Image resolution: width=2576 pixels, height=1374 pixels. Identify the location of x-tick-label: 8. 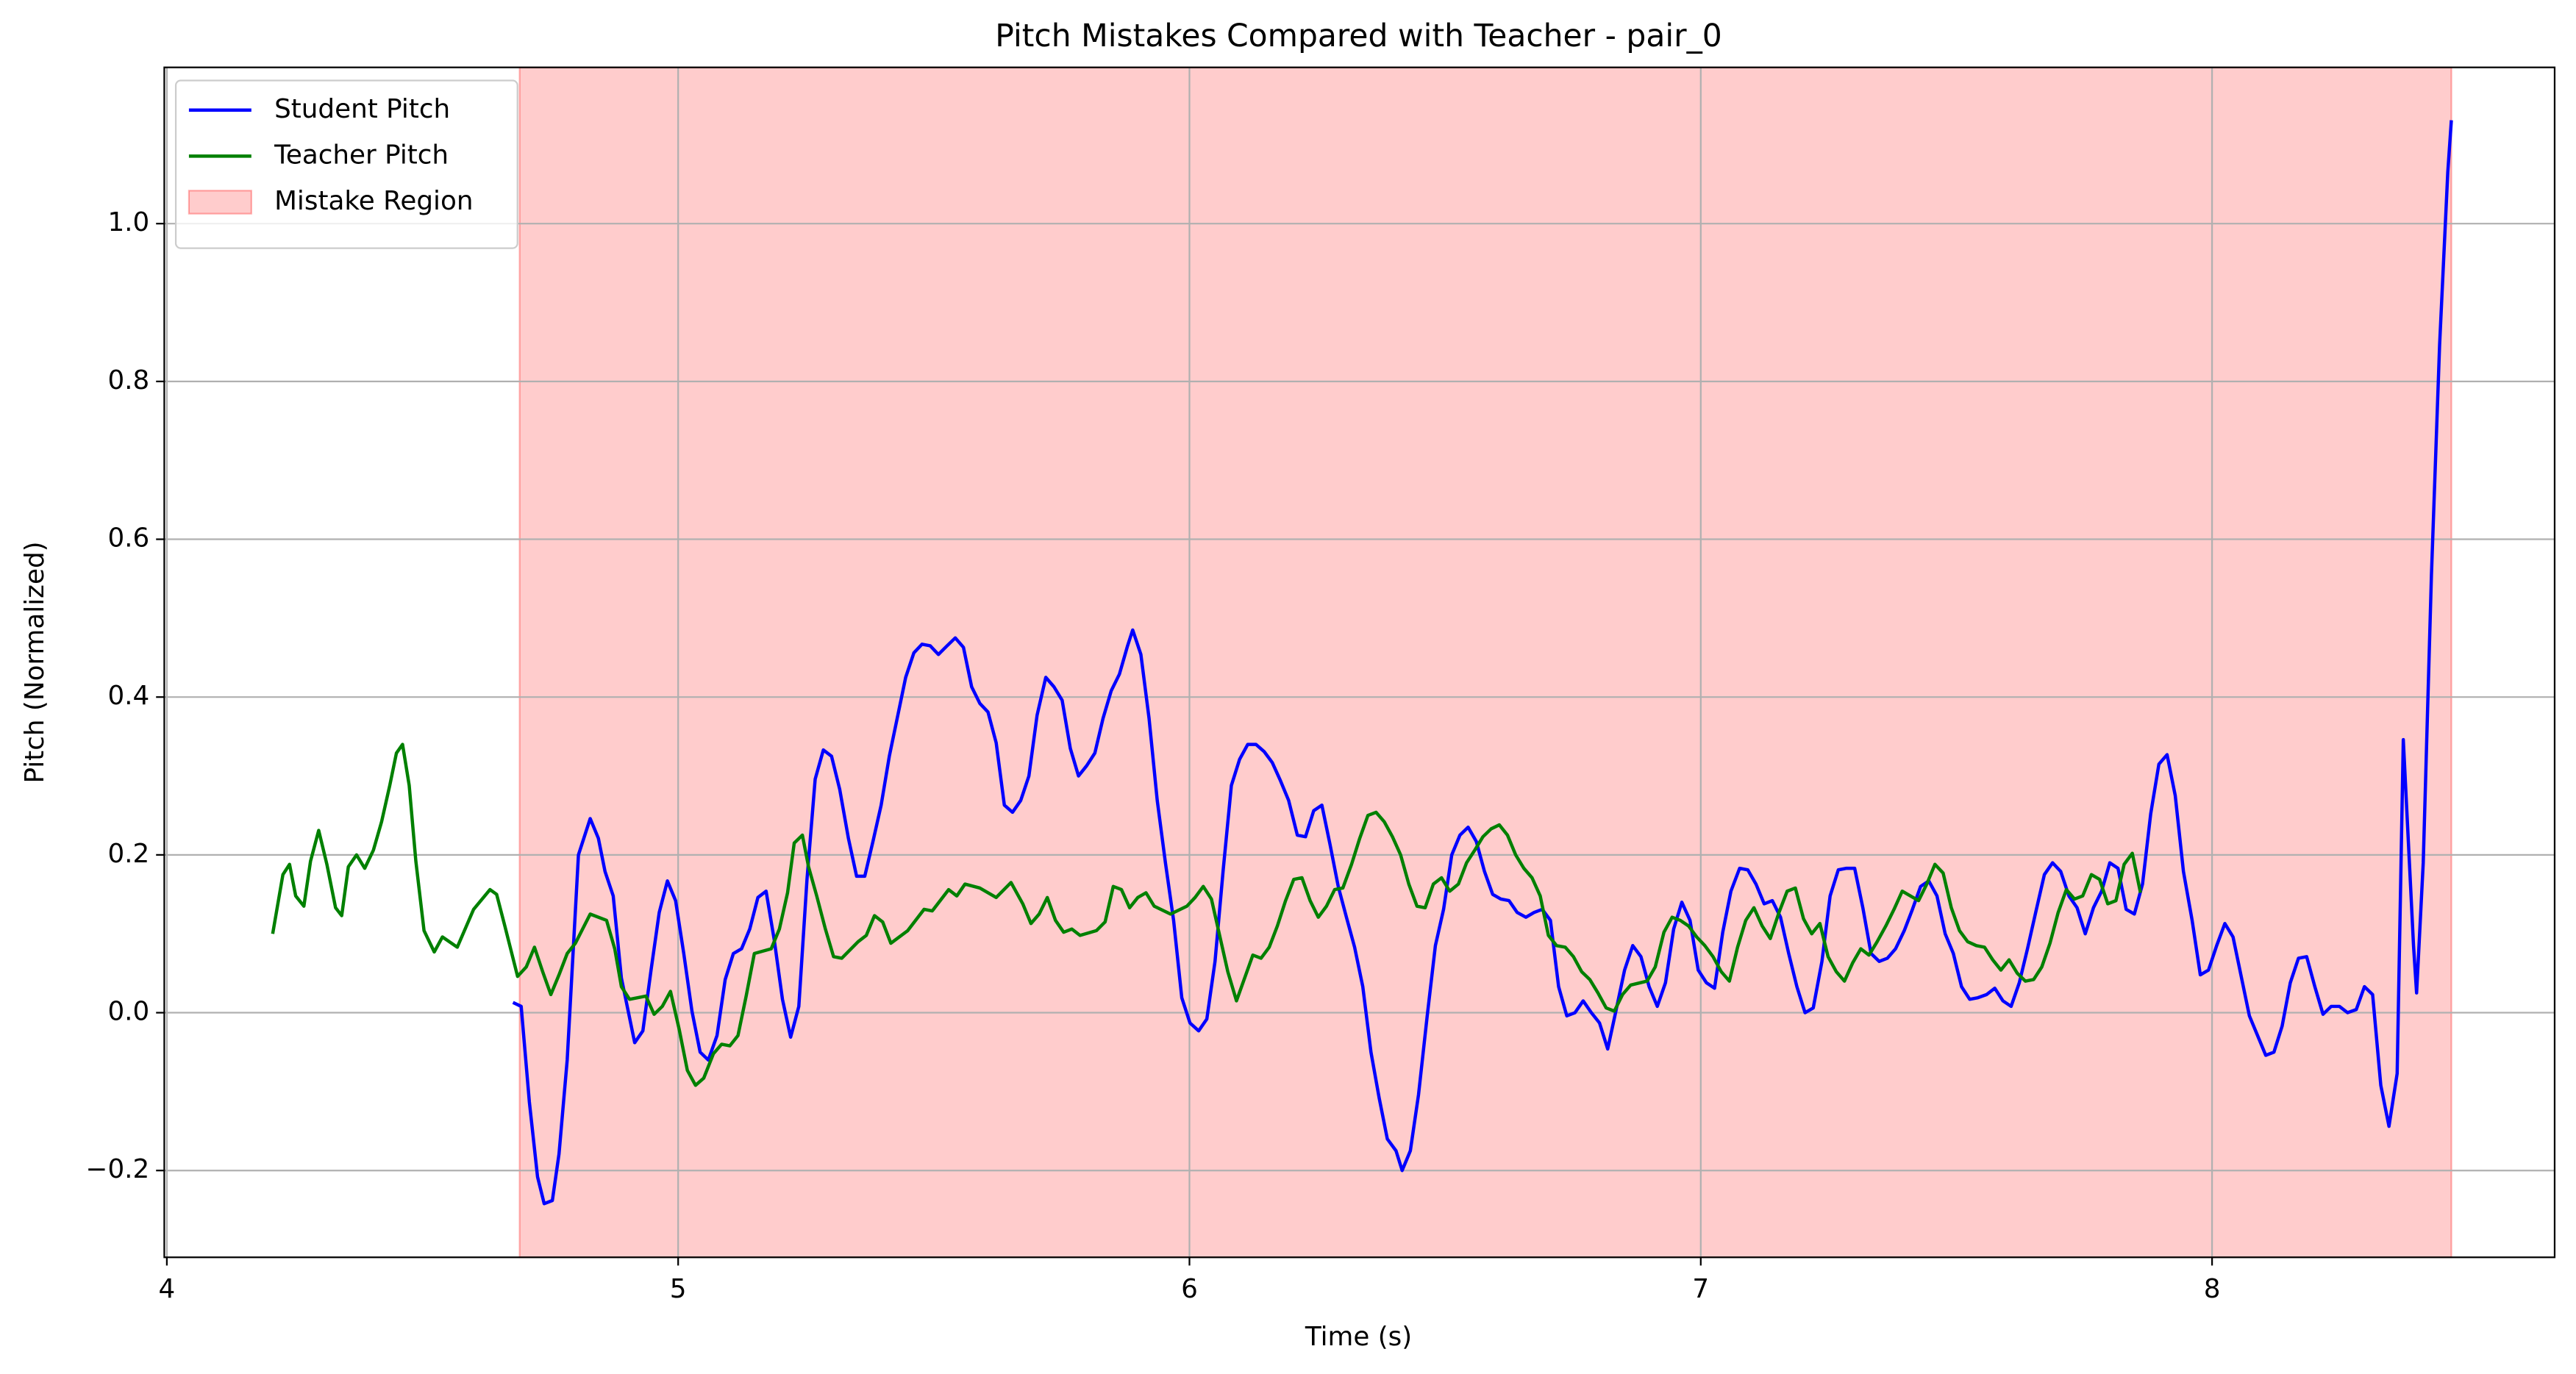
(2212, 1289).